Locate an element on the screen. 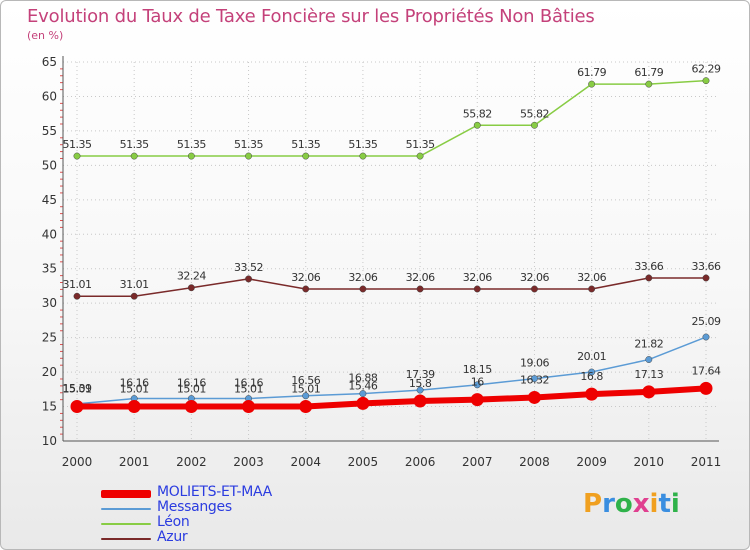 This screenshot has height=550, width=750. y-tick-label: 35 is located at coordinates (49, 269).